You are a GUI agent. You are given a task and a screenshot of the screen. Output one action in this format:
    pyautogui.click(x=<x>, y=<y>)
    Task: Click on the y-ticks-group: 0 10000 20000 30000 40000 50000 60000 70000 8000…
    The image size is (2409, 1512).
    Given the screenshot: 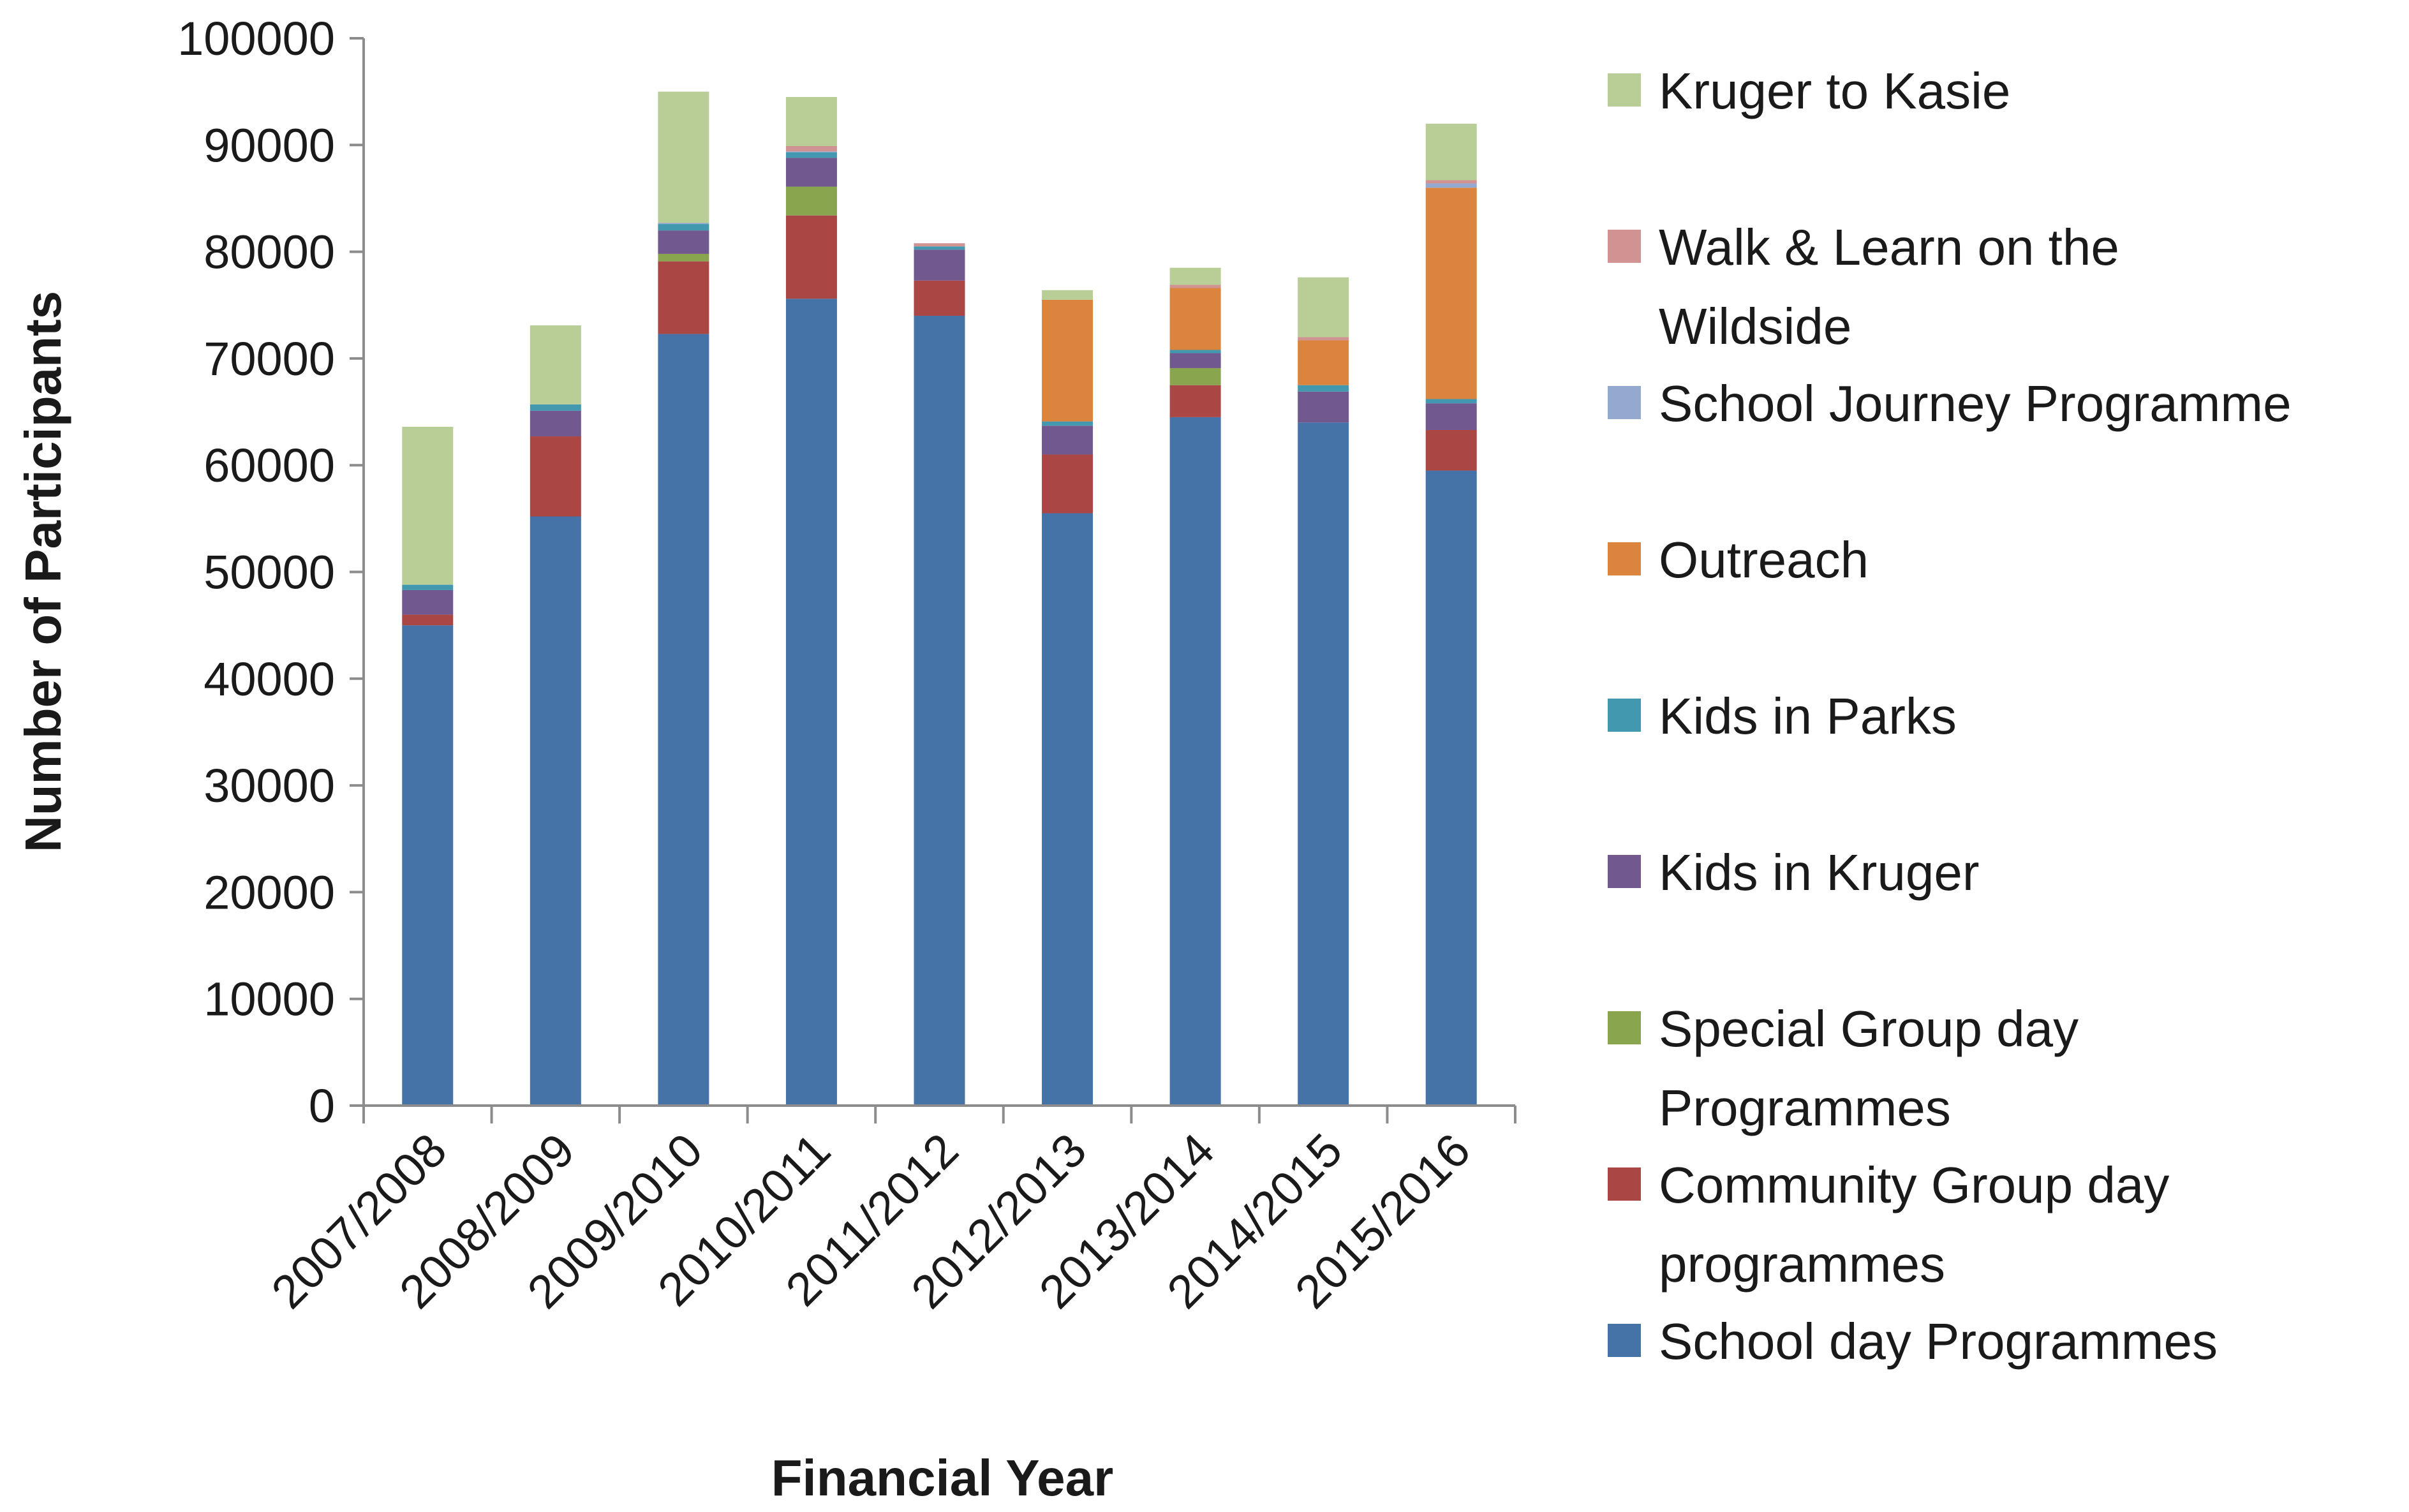 What is the action you would take?
    pyautogui.click(x=270, y=572)
    